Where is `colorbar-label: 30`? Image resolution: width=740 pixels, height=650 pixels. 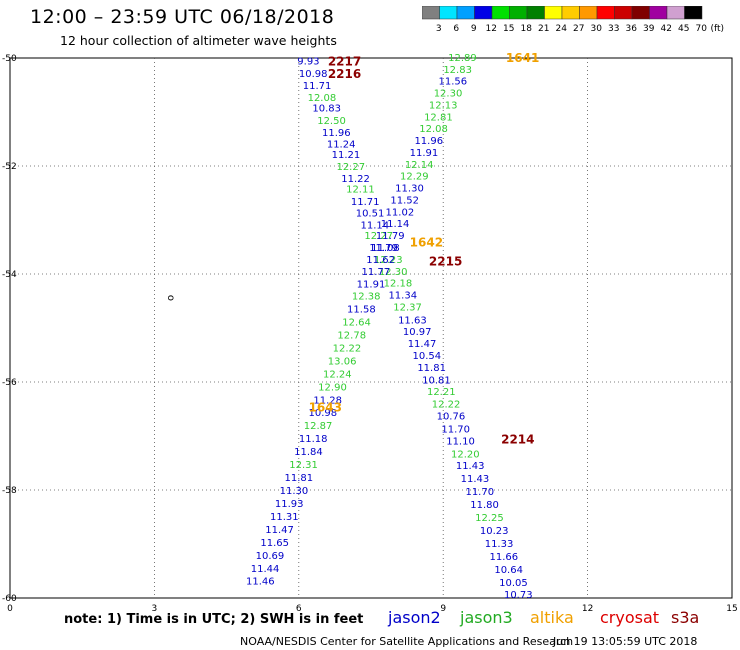 colorbar-label: 30 is located at coordinates (597, 29).